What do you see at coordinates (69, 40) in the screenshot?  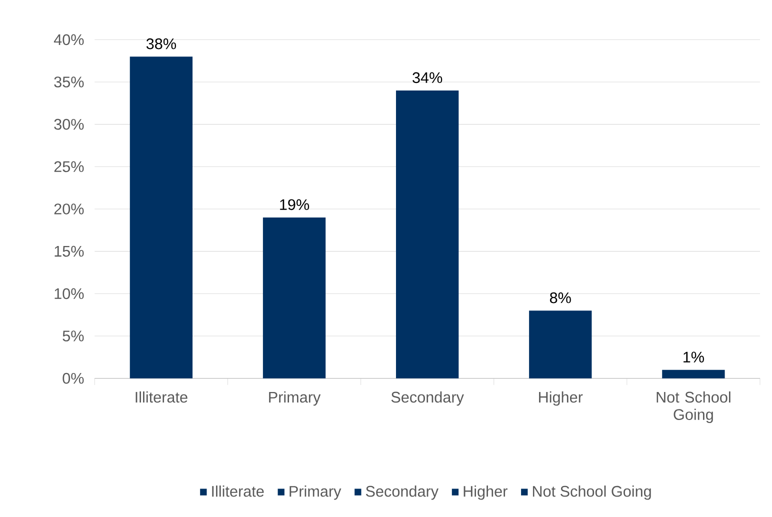 I see `y-tick-label: 40%` at bounding box center [69, 40].